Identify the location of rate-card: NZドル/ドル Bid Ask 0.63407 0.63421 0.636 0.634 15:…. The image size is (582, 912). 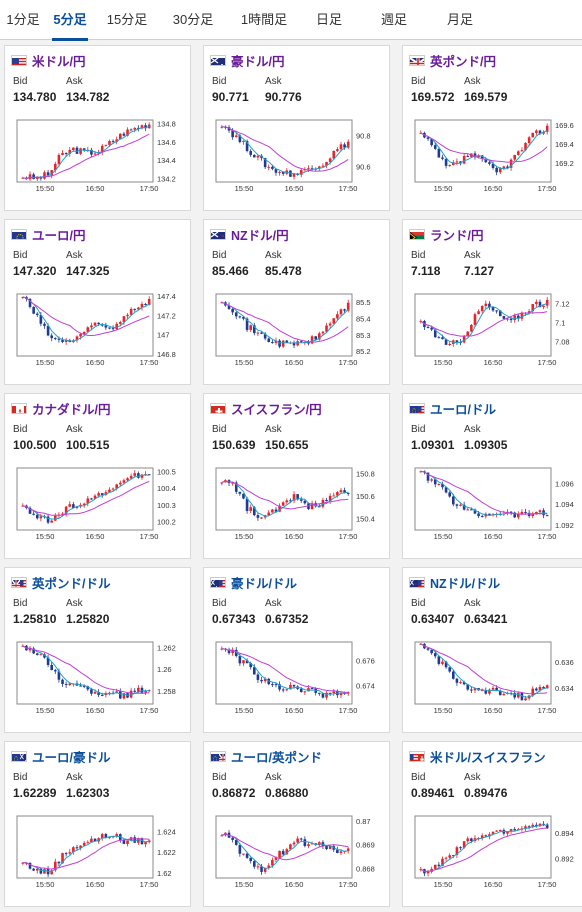
(492, 650).